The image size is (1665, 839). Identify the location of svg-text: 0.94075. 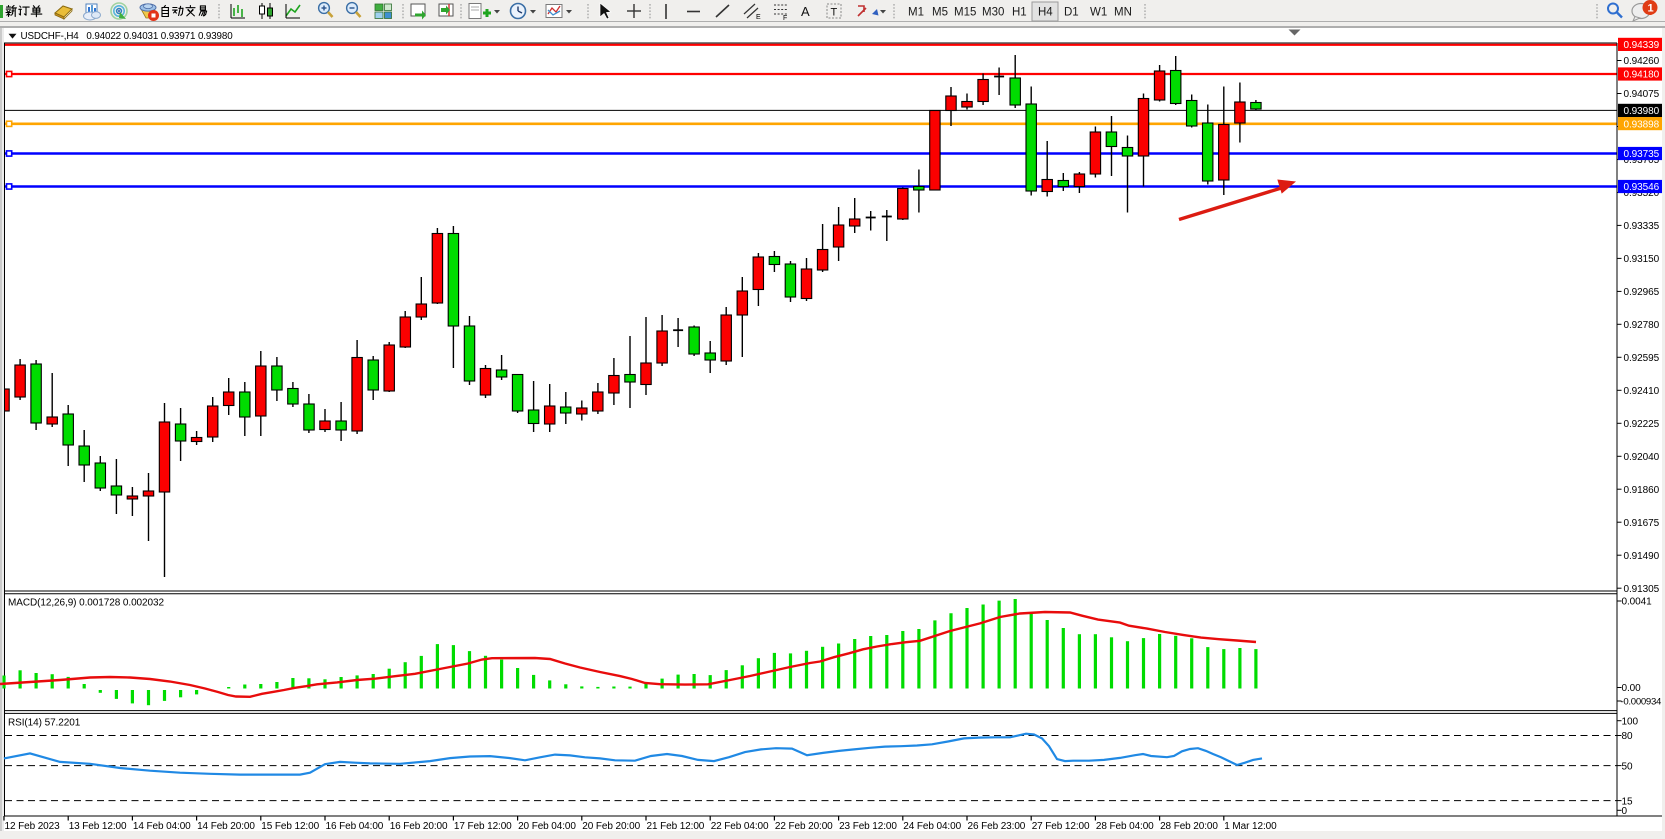
(1642, 94).